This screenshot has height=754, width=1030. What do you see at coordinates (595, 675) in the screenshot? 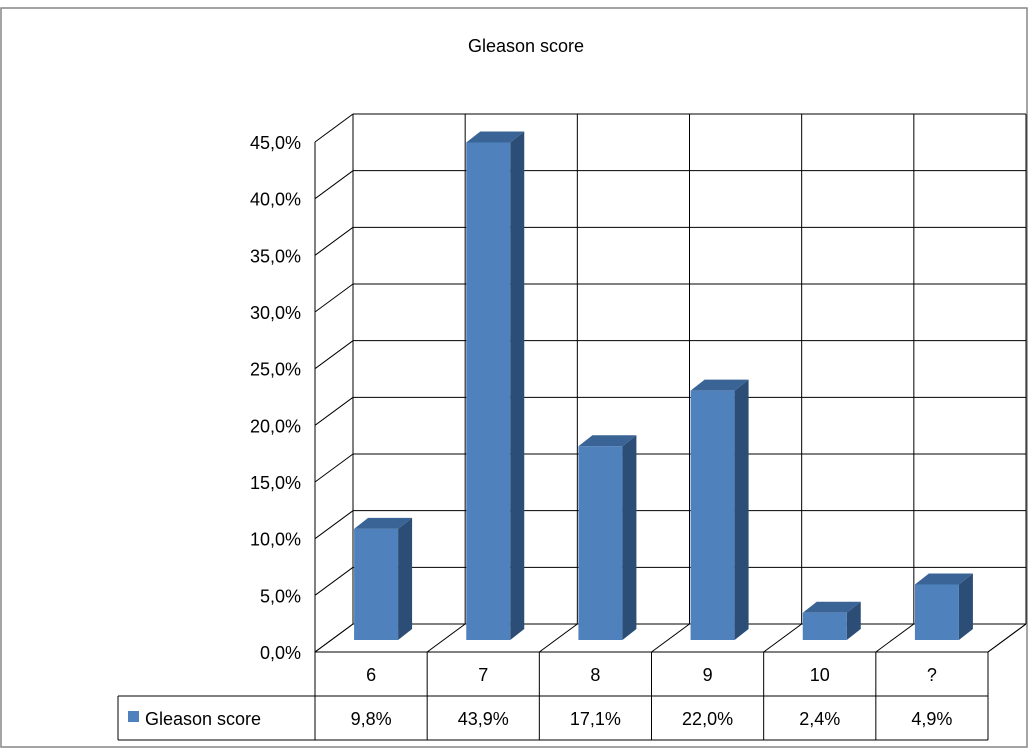
I see `x-category-label: 8` at bounding box center [595, 675].